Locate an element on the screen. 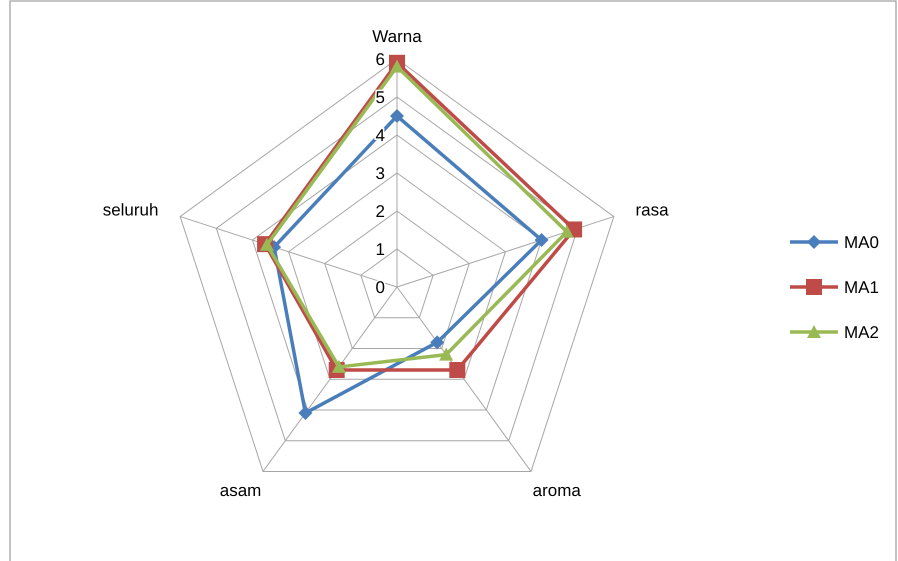  y-tick-label: 3 is located at coordinates (380, 173).